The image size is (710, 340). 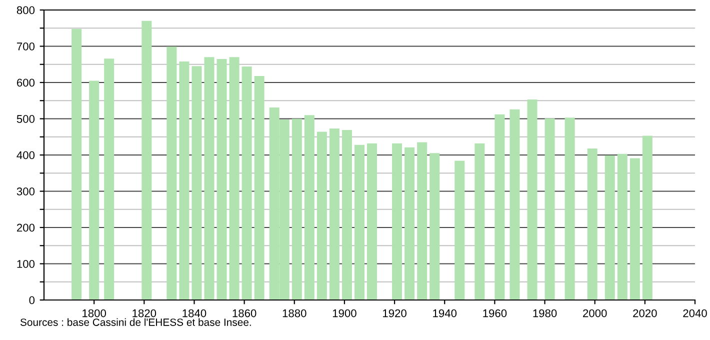 I want to click on x-tick-label: 1860, so click(x=244, y=313).